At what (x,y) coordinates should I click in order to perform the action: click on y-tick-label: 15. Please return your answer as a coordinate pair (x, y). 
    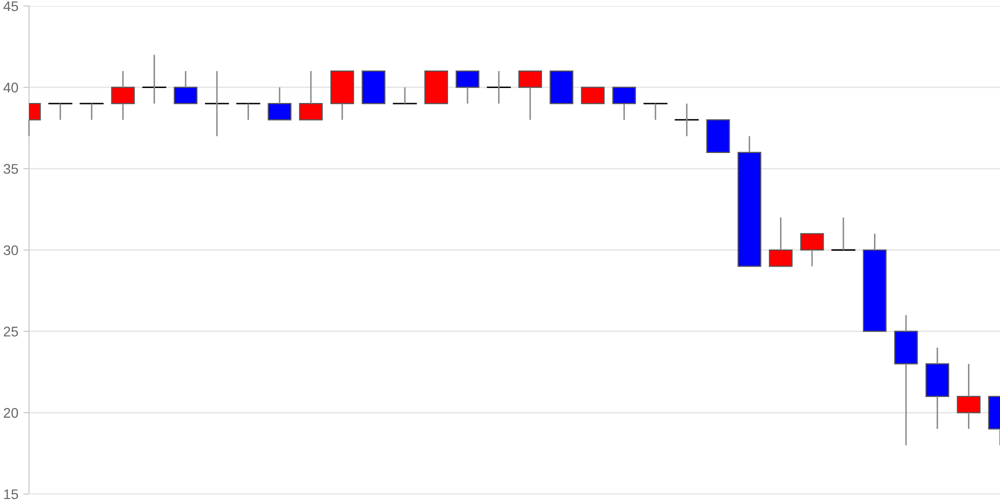
    Looking at the image, I should click on (11, 494).